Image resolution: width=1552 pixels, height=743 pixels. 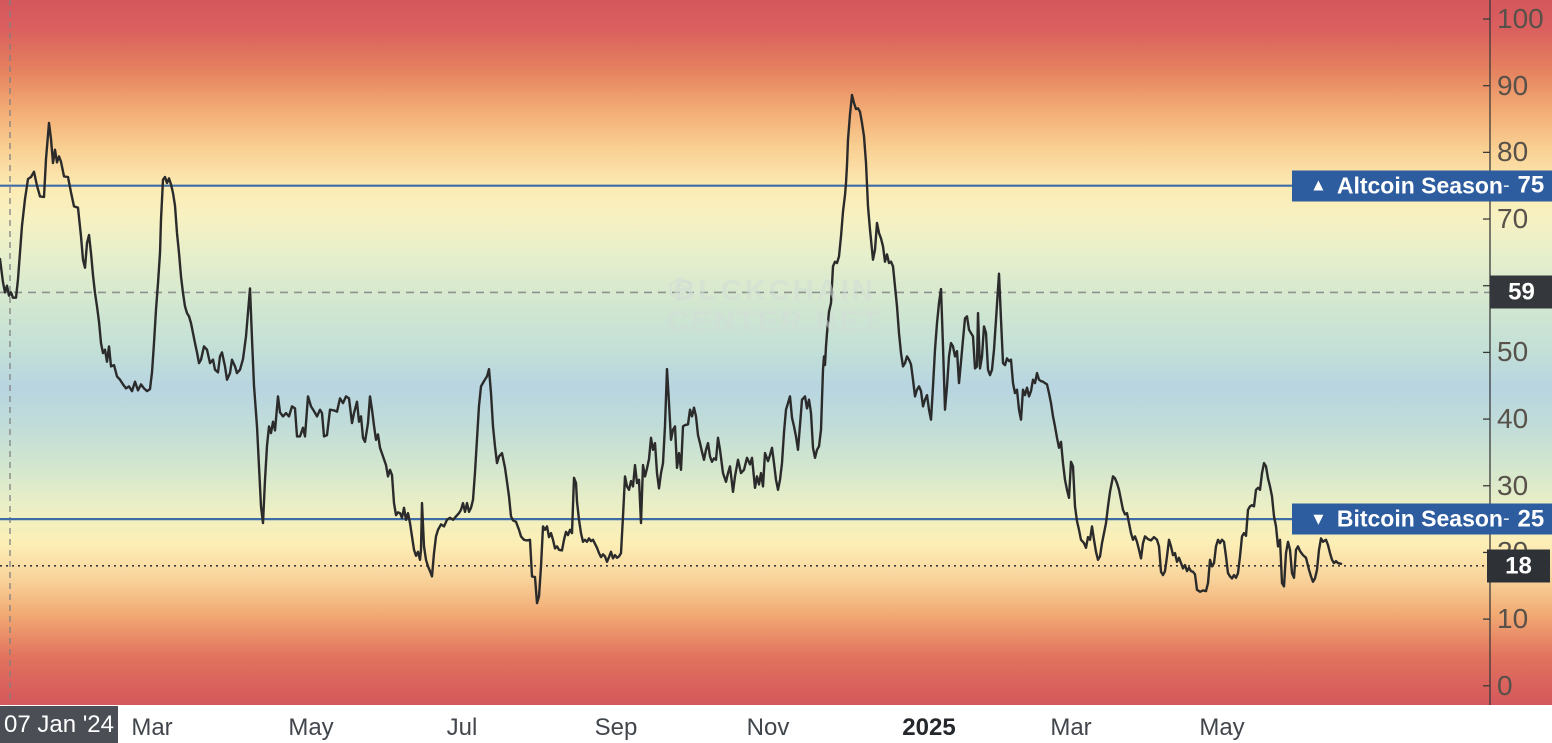 What do you see at coordinates (1521, 292) in the screenshot?
I see `crosshair-value-badge: 59` at bounding box center [1521, 292].